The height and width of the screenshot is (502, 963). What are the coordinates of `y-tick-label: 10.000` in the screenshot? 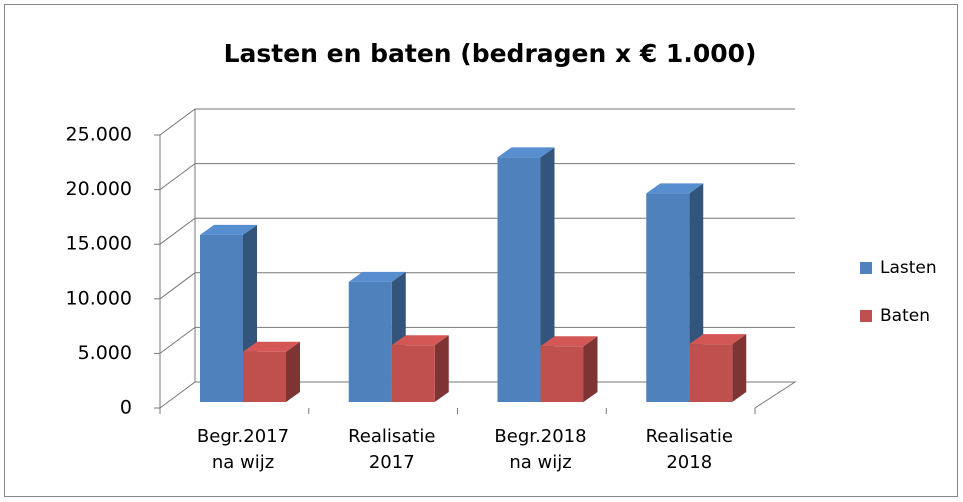 It's located at (99, 298).